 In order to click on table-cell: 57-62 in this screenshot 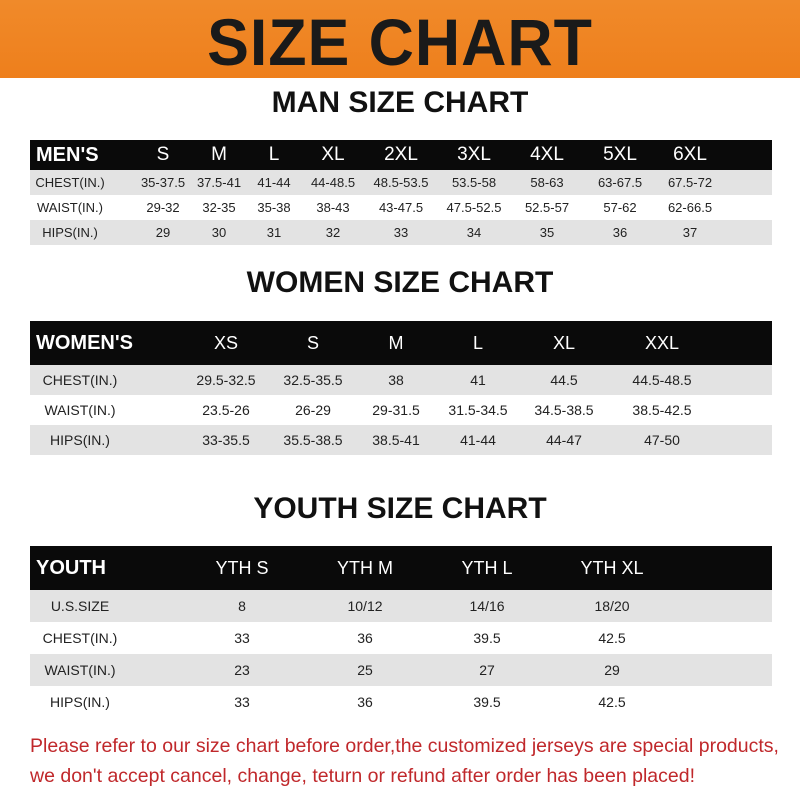, I will do `click(620, 207)`.